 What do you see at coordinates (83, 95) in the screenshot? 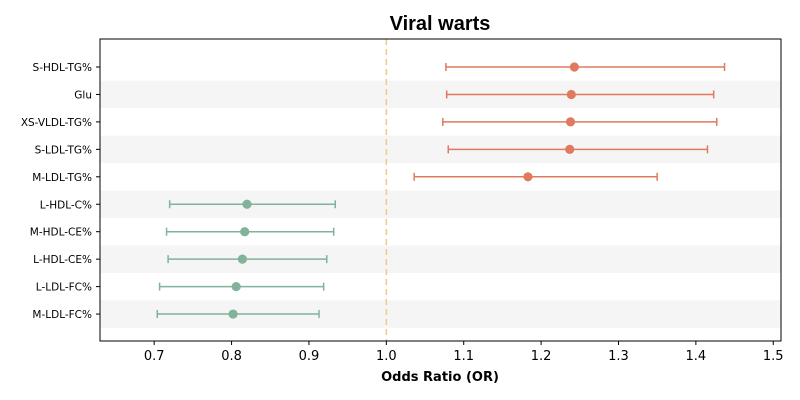
I see `y-tick-label: Glu` at bounding box center [83, 95].